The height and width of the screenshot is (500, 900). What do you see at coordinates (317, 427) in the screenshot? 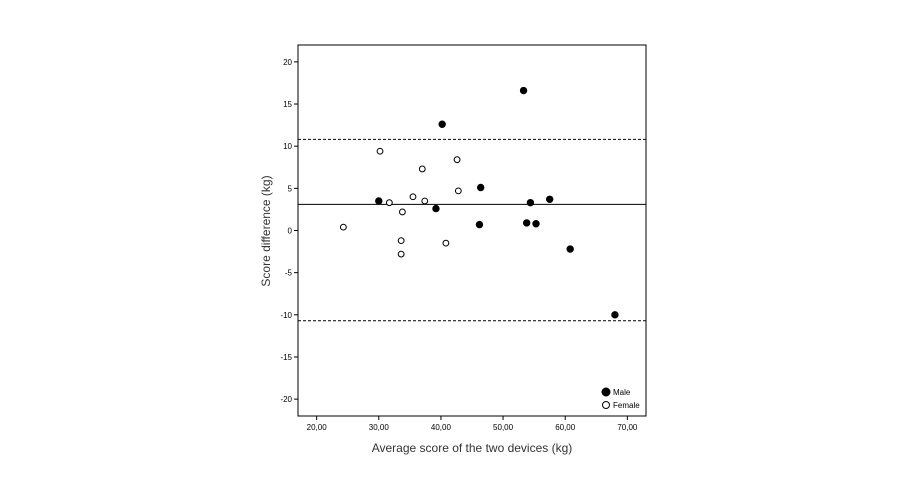
I see `x-tick-label: 20,00` at bounding box center [317, 427].